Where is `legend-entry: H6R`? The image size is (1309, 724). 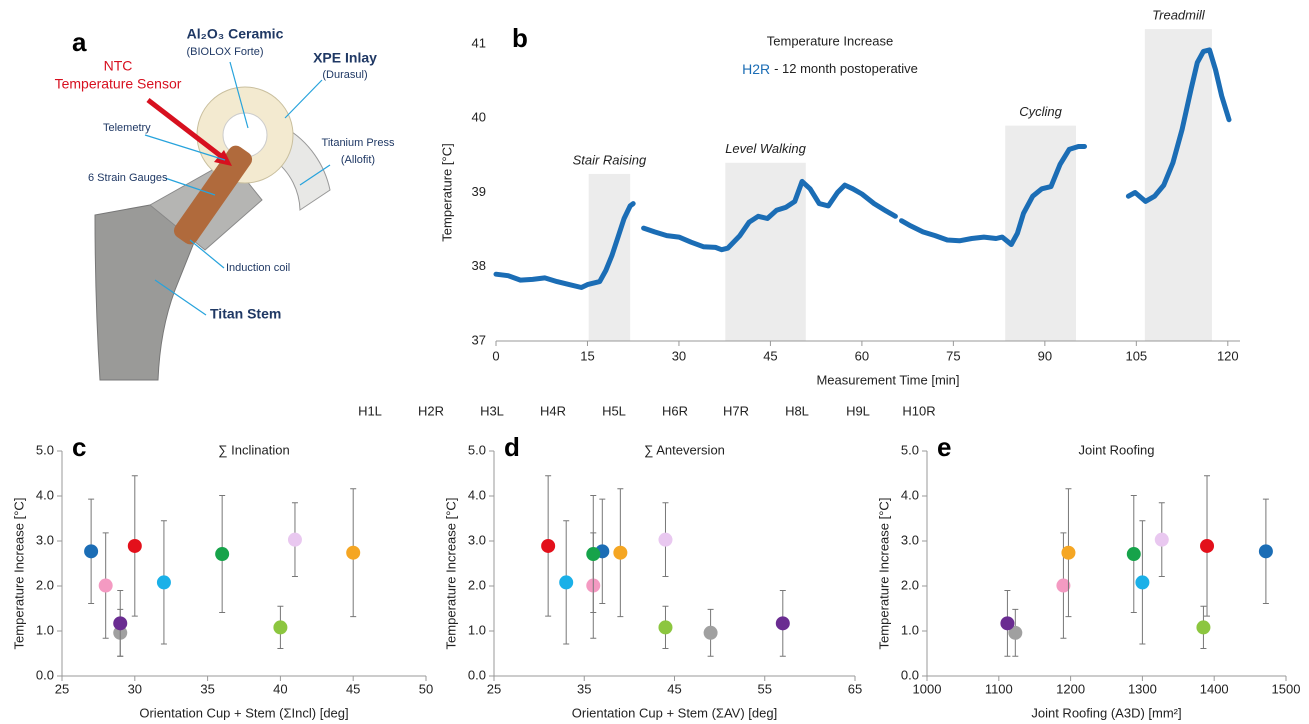
legend-entry: H6R is located at coordinates (675, 410).